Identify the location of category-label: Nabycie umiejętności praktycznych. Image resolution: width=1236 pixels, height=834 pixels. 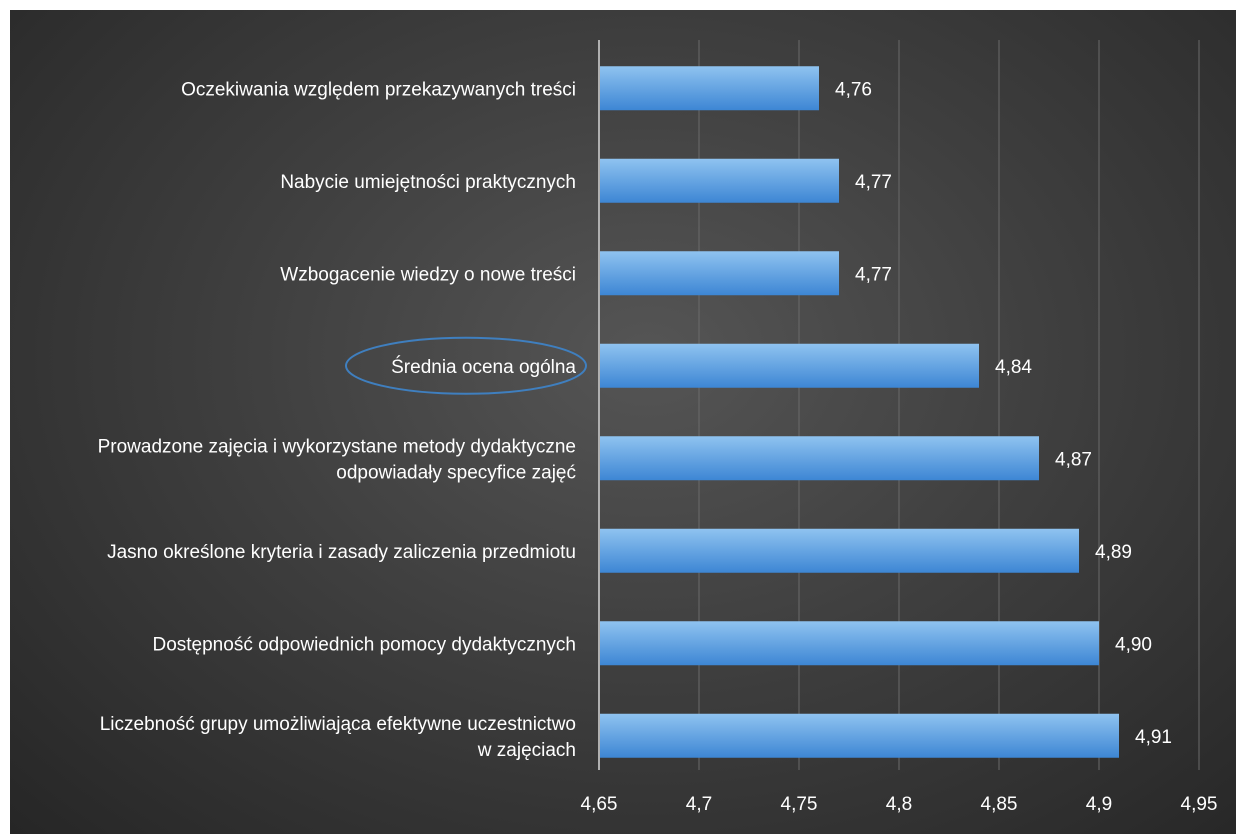
(428, 182).